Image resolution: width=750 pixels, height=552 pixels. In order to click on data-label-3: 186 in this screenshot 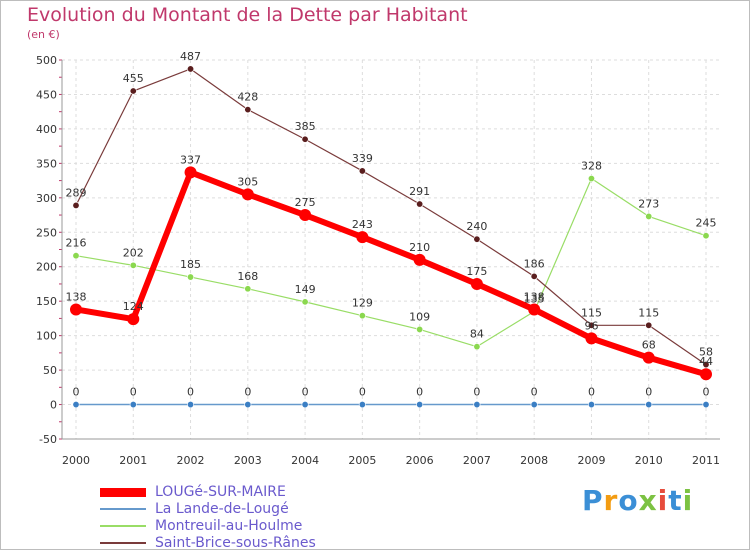, I will do `click(534, 263)`.